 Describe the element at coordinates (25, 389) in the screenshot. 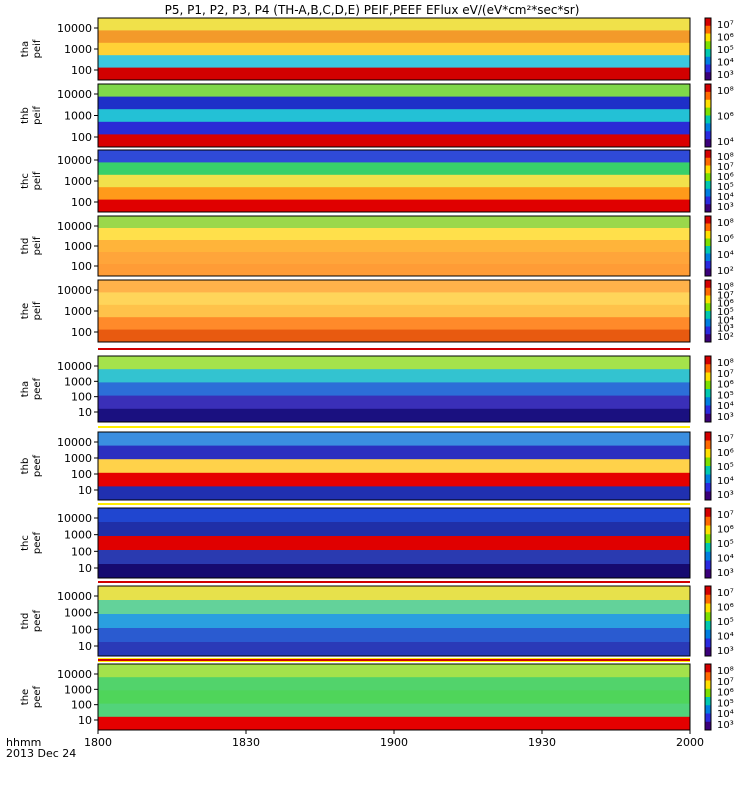

I see `probe-label: tha` at that location.